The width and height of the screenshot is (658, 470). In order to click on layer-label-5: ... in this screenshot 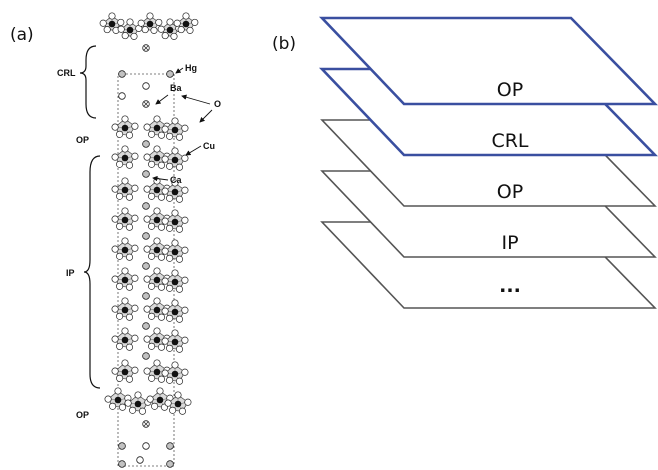, I will do `click(510, 286)`.